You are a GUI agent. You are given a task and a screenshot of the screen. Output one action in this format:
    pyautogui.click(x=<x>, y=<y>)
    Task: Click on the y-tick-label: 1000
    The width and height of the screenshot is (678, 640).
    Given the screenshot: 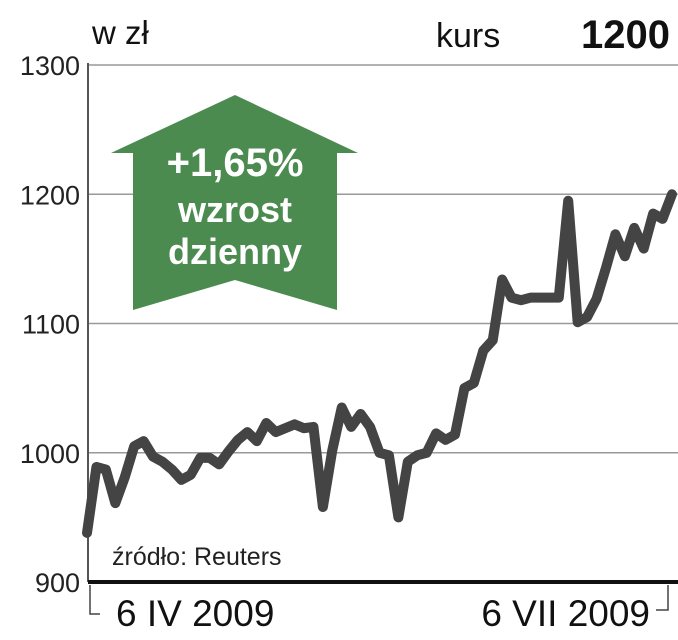 What is the action you would take?
    pyautogui.click(x=50, y=454)
    